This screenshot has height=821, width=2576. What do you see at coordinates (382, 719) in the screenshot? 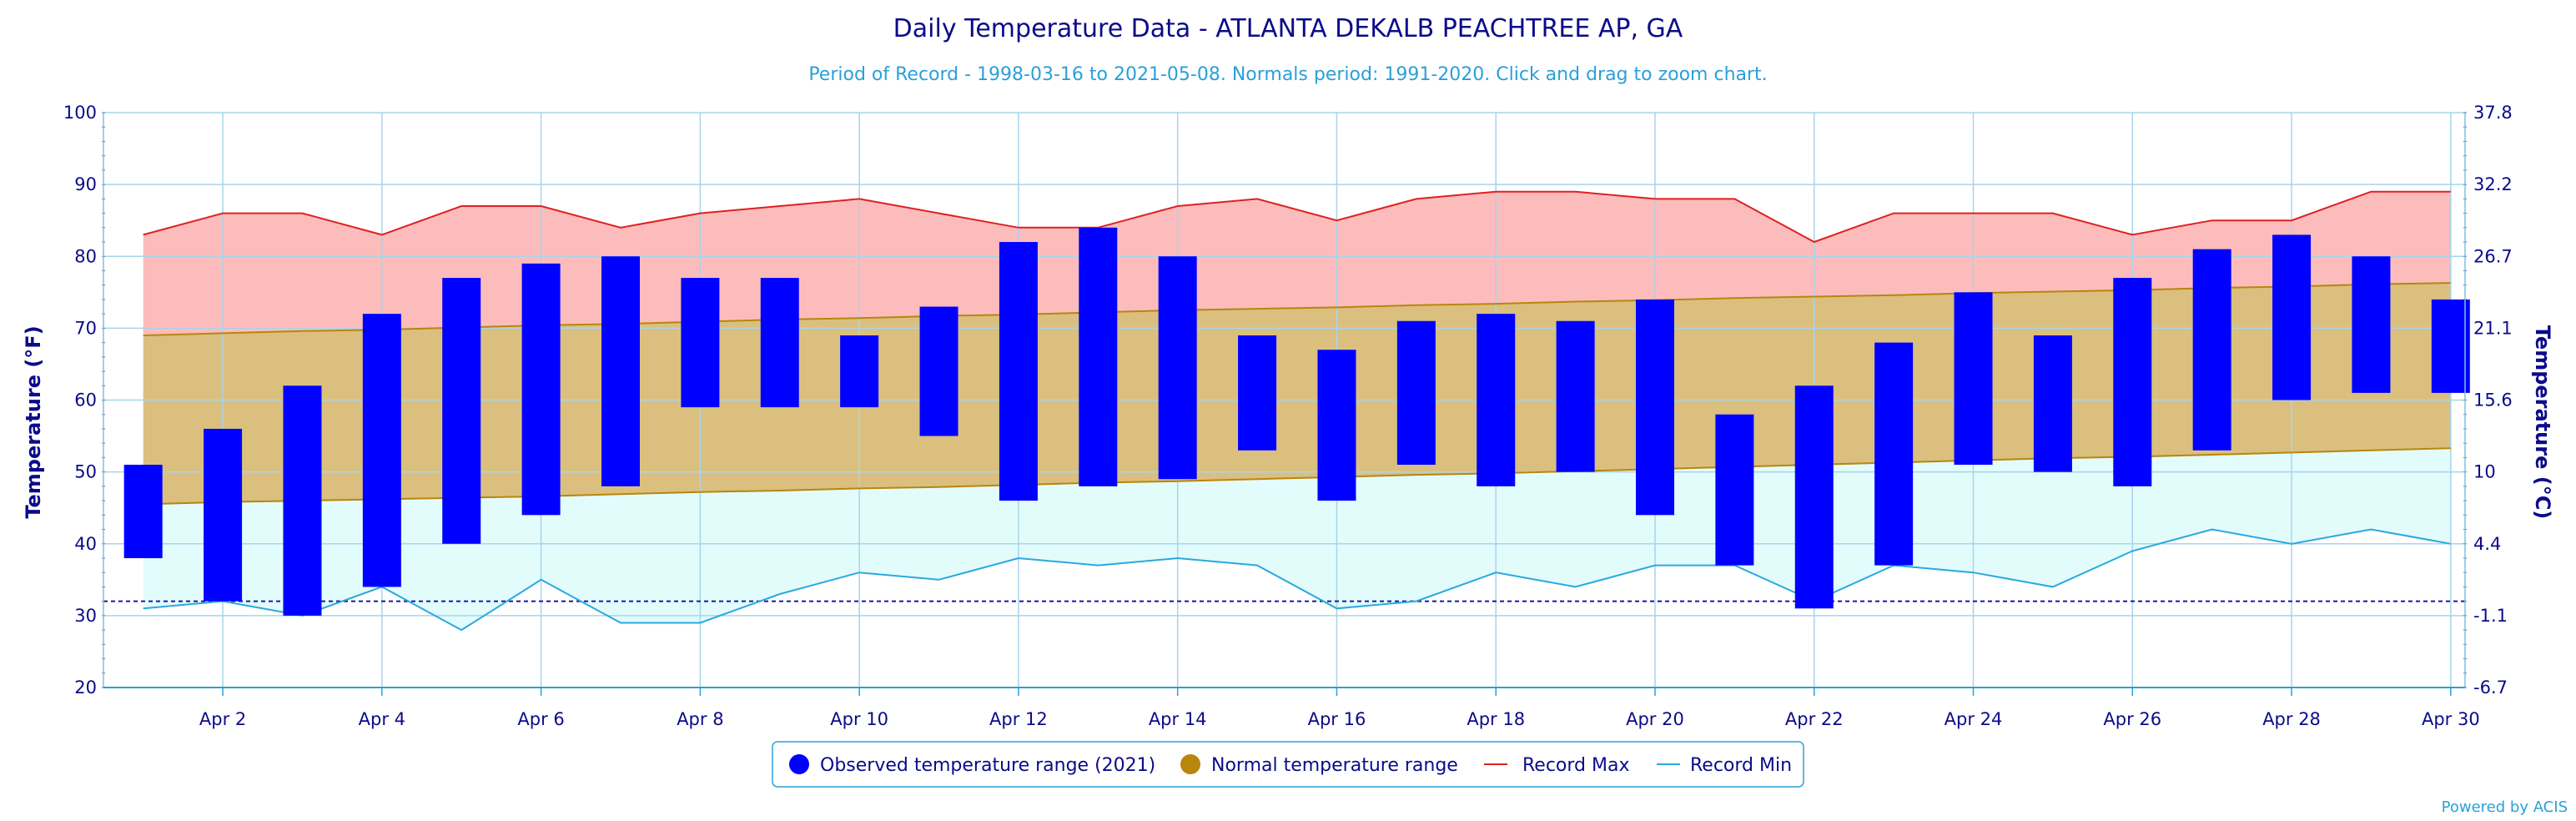
I see `x-tick-label: Apr 4` at bounding box center [382, 719].